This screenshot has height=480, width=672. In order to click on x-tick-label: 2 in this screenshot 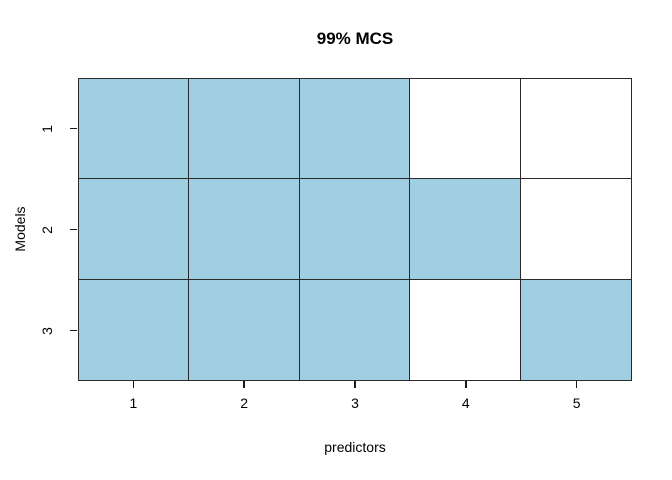, I will do `click(244, 403)`.